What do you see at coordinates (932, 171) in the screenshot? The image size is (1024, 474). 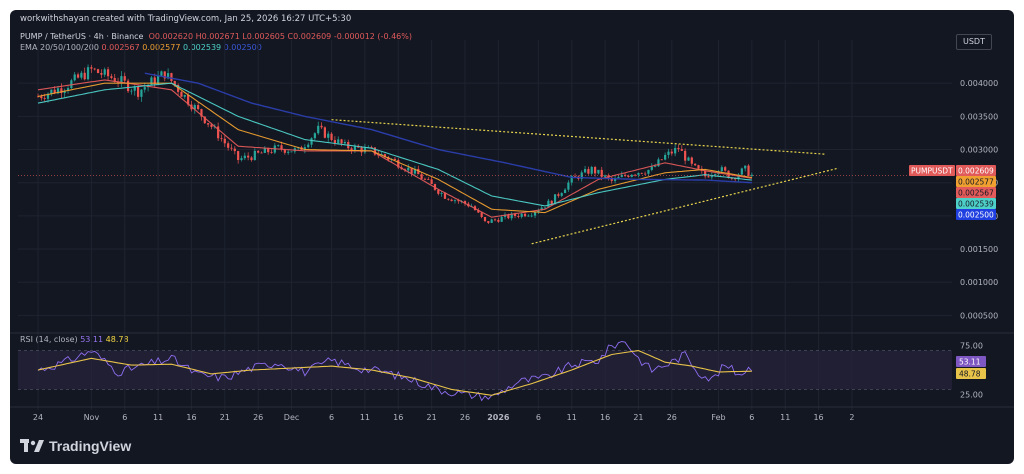 I see `price-badge-label: PUMPUSDT` at bounding box center [932, 171].